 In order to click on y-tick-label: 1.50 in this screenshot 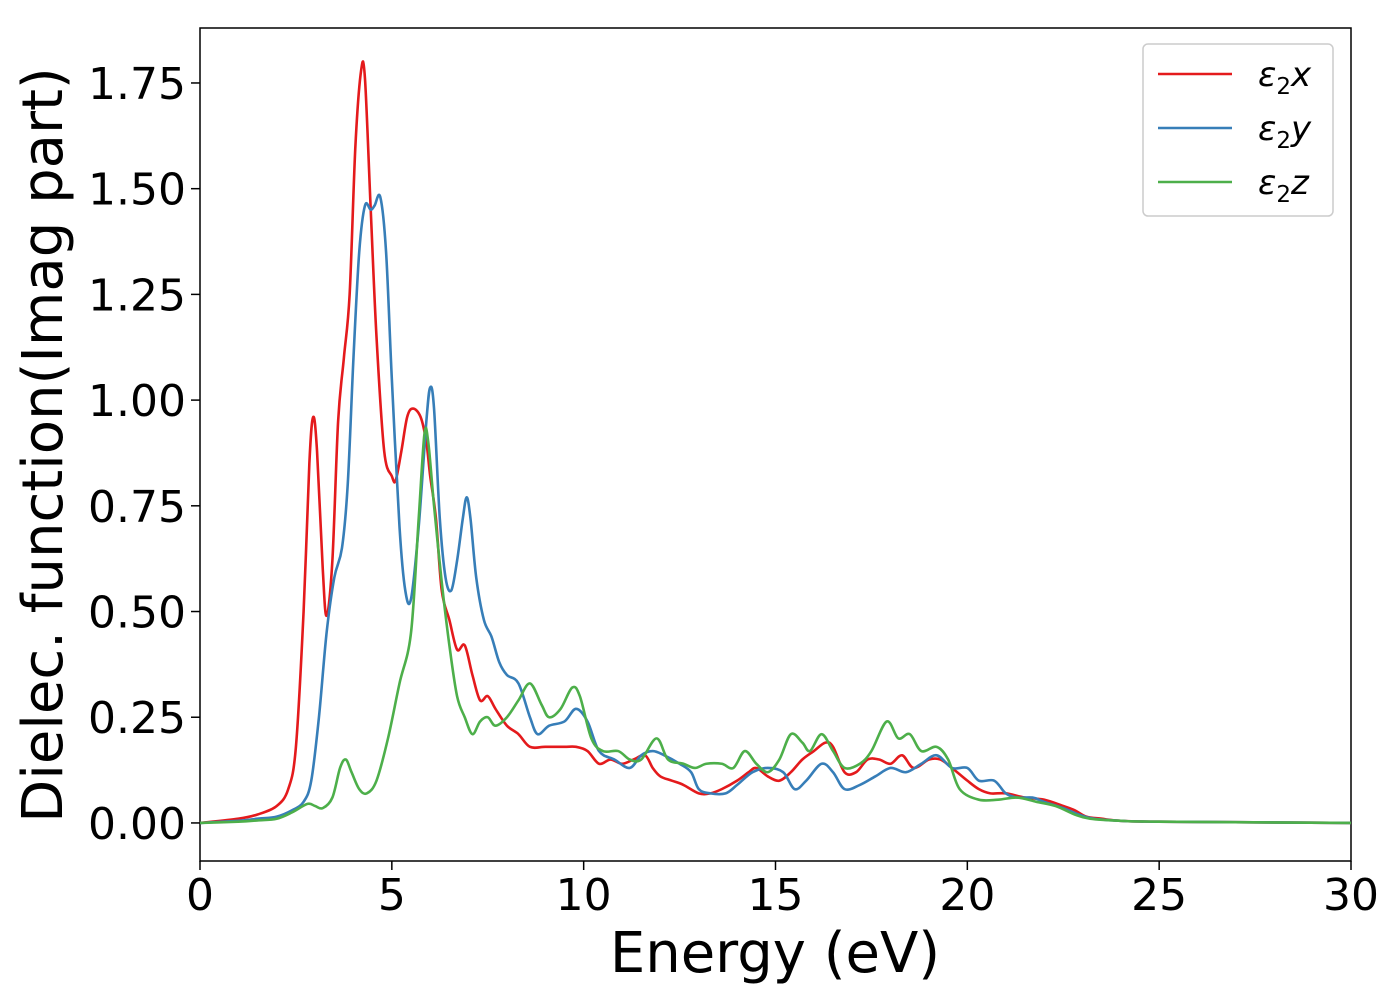, I will do `click(137, 190)`.